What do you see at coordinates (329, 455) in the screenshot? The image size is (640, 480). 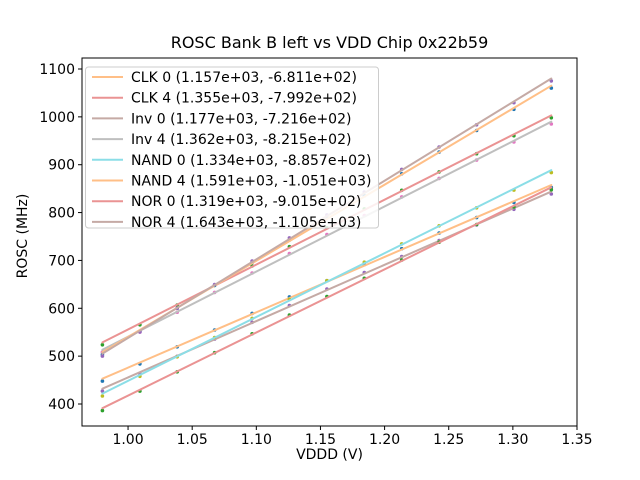 I see `x-axis-label: VDDD (V)` at bounding box center [329, 455].